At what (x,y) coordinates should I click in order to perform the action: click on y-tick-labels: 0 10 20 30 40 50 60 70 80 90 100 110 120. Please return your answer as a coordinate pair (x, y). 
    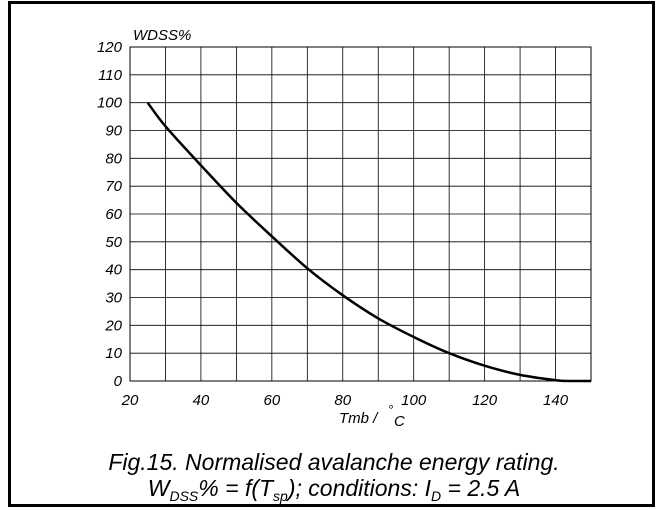
    Looking at the image, I should click on (110, 214).